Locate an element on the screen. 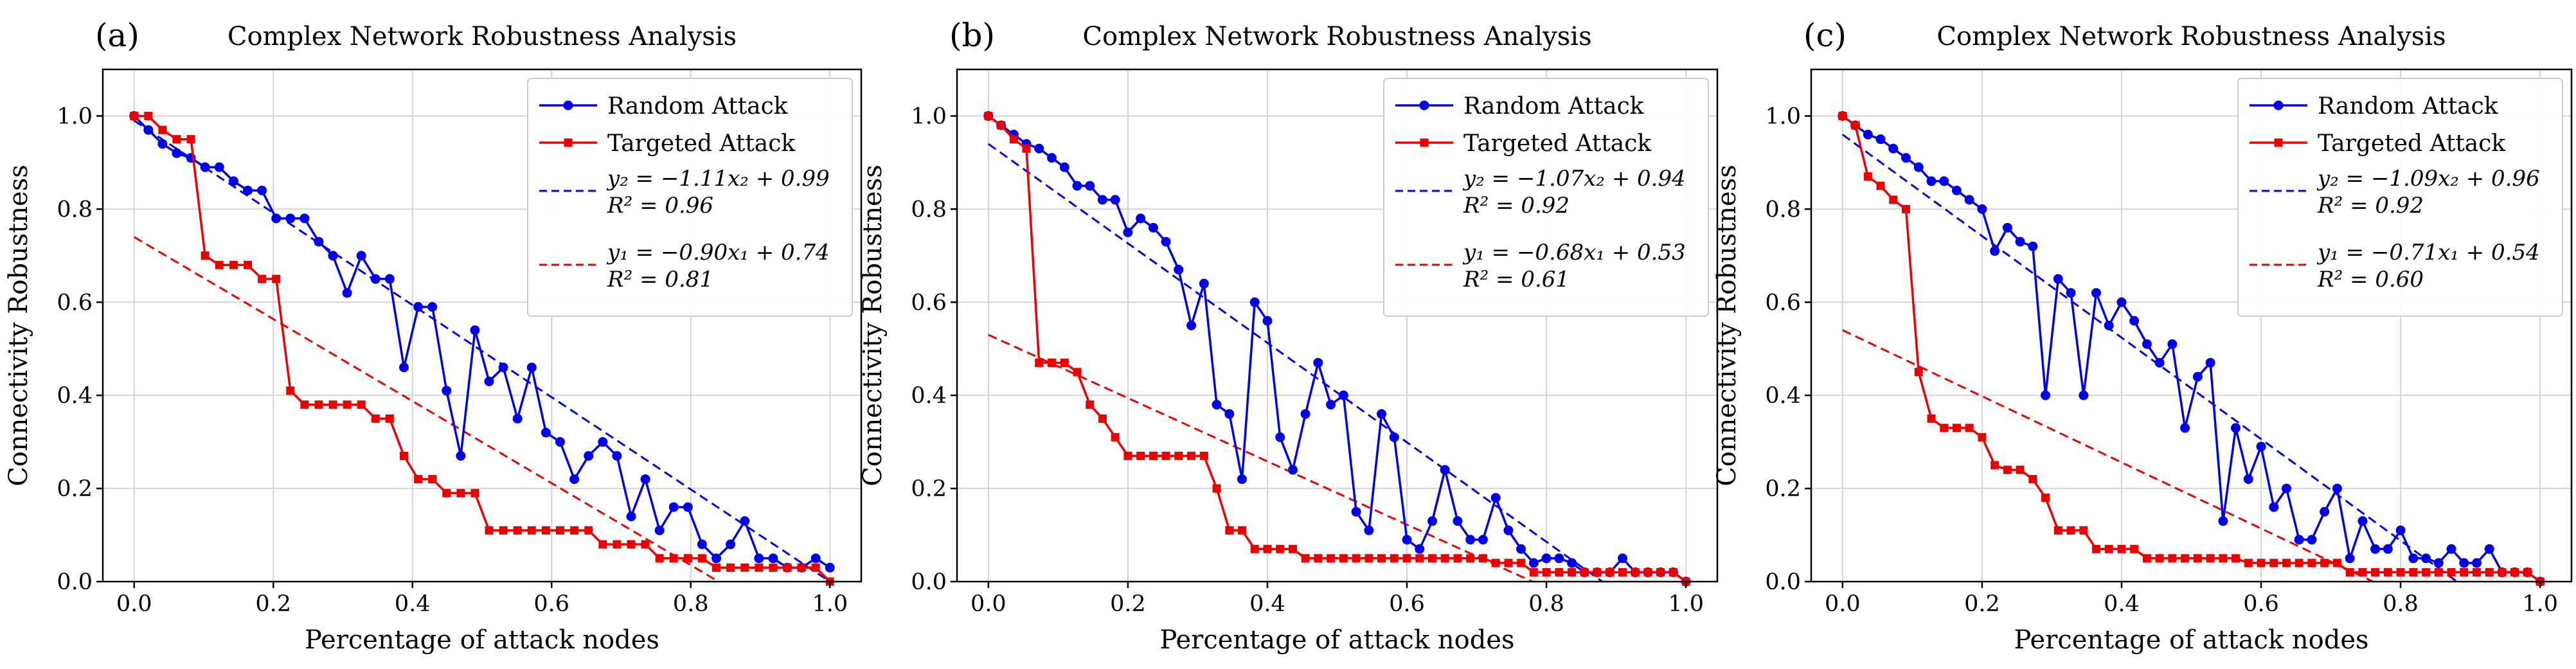  legend-targeted-marker is located at coordinates (568, 142).